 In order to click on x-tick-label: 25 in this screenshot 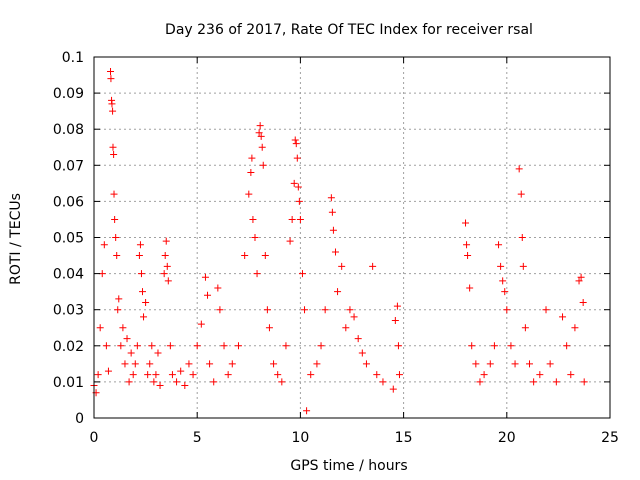, I will do `click(610, 438)`.